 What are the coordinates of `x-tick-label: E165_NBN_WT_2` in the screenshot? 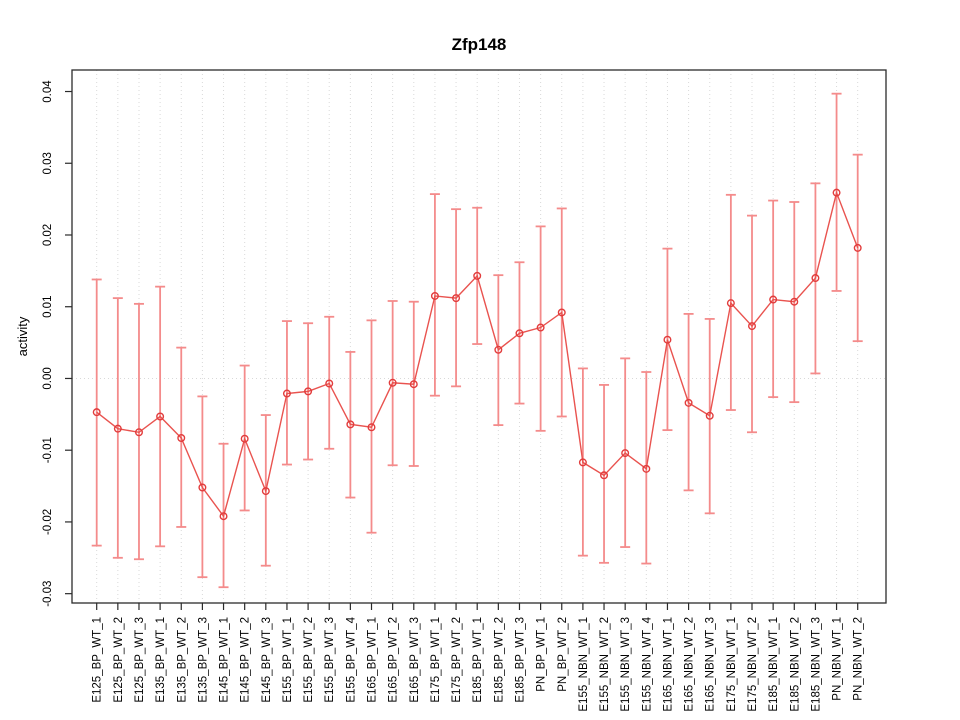 It's located at (690, 664).